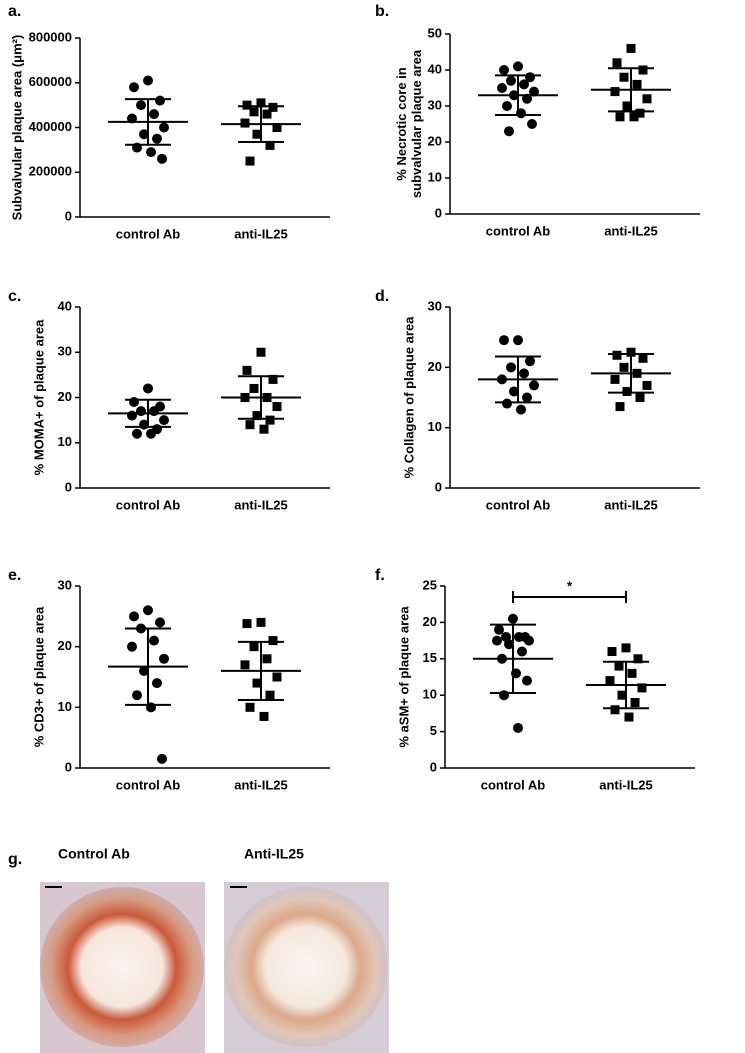 The image size is (745, 1053). I want to click on y-axis-label: % aSM+ of plaque area, so click(403, 677).